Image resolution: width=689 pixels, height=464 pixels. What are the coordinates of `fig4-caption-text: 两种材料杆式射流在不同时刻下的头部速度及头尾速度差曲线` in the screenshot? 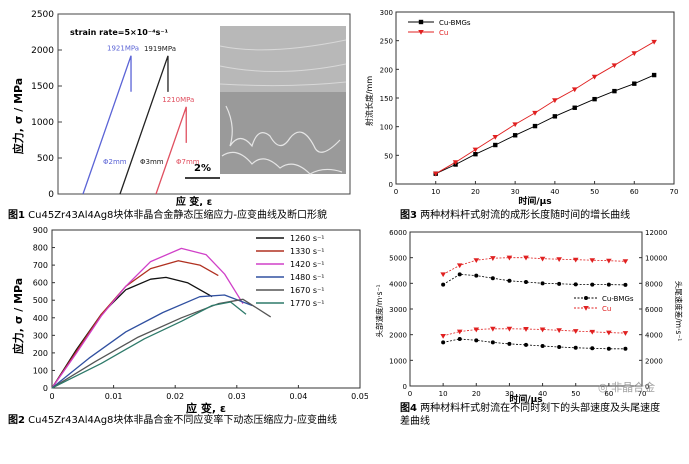 It's located at (530, 415).